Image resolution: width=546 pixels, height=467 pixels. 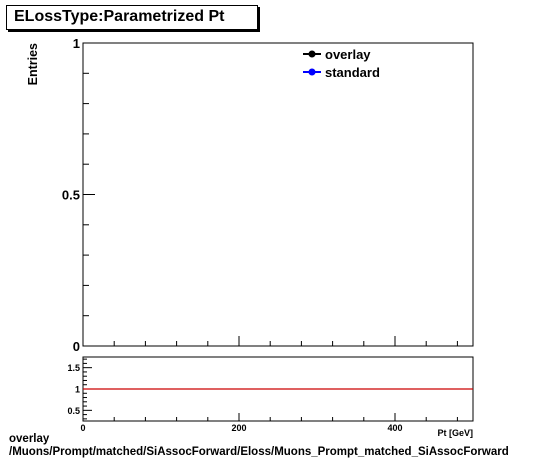 What do you see at coordinates (348, 54) in the screenshot?
I see `legend-label-overlay: overlay` at bounding box center [348, 54].